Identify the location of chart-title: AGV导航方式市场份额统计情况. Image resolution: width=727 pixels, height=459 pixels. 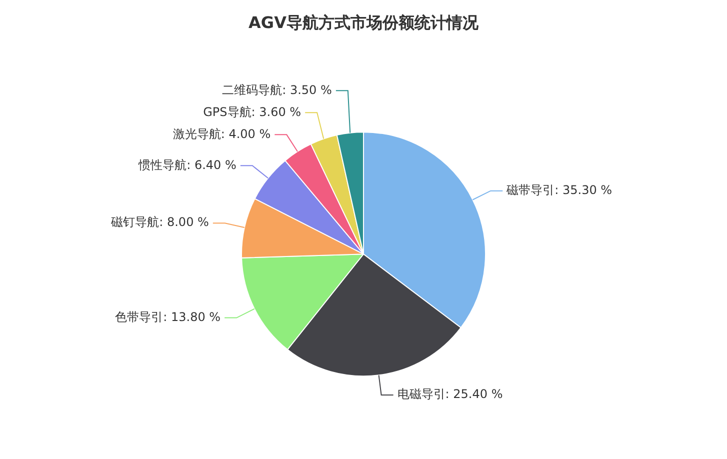
(364, 22).